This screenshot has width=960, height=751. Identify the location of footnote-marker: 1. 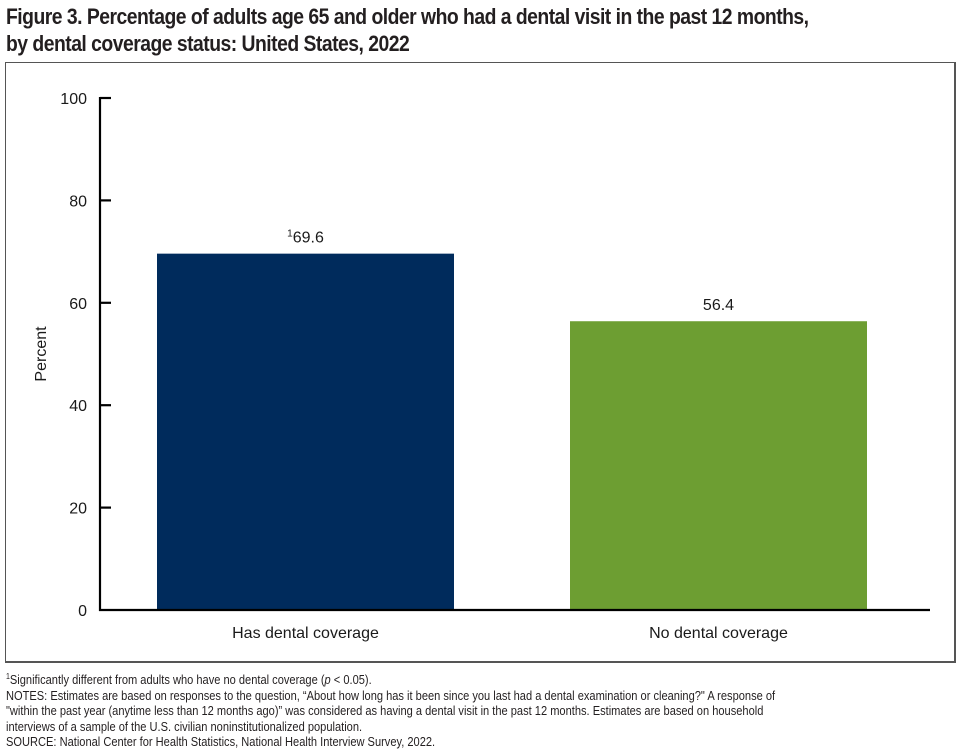
(8, 676).